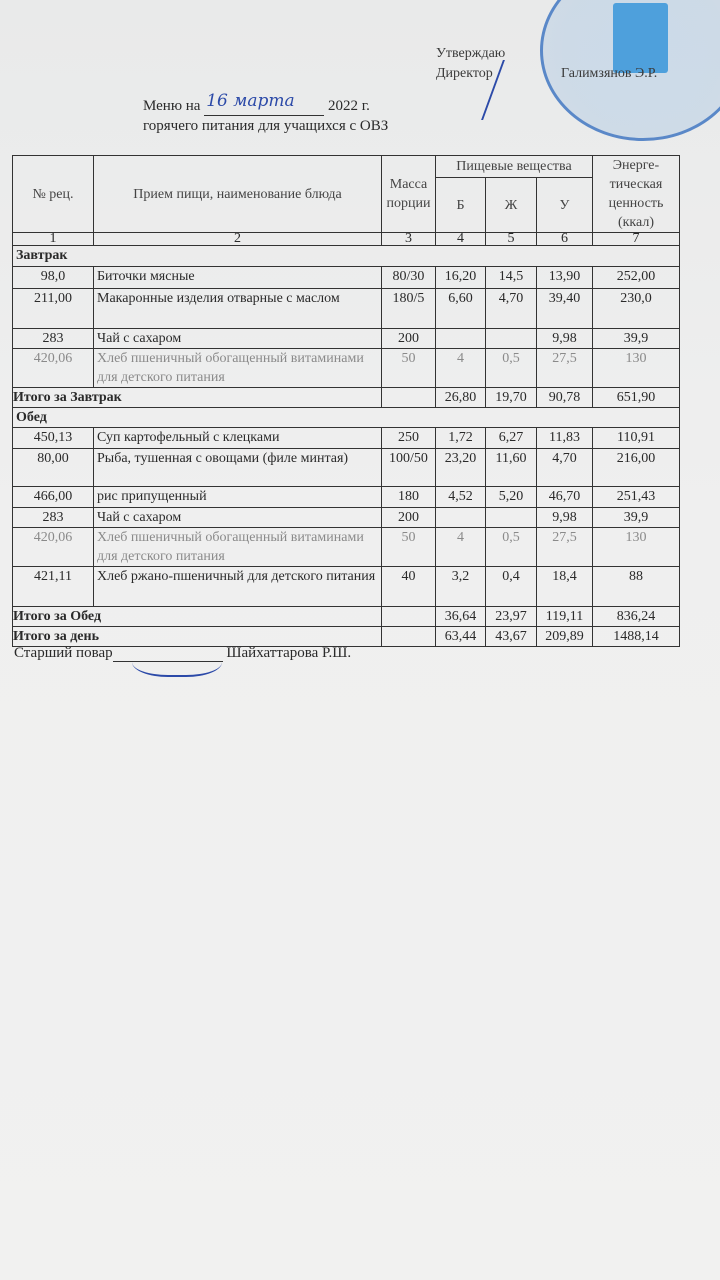 This screenshot has width=720, height=1280. I want to click on title-subtitle: горячего питания для учащихся с ОВЗ, so click(266, 126).